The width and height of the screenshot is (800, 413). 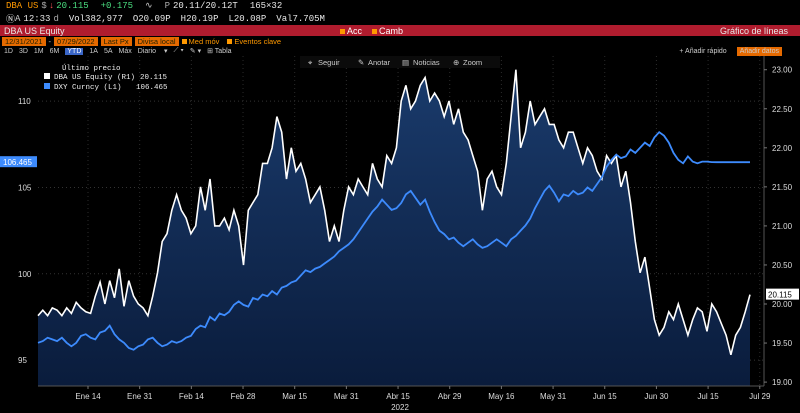 What do you see at coordinates (8, 51) in the screenshot?
I see `period-1d: 1D` at bounding box center [8, 51].